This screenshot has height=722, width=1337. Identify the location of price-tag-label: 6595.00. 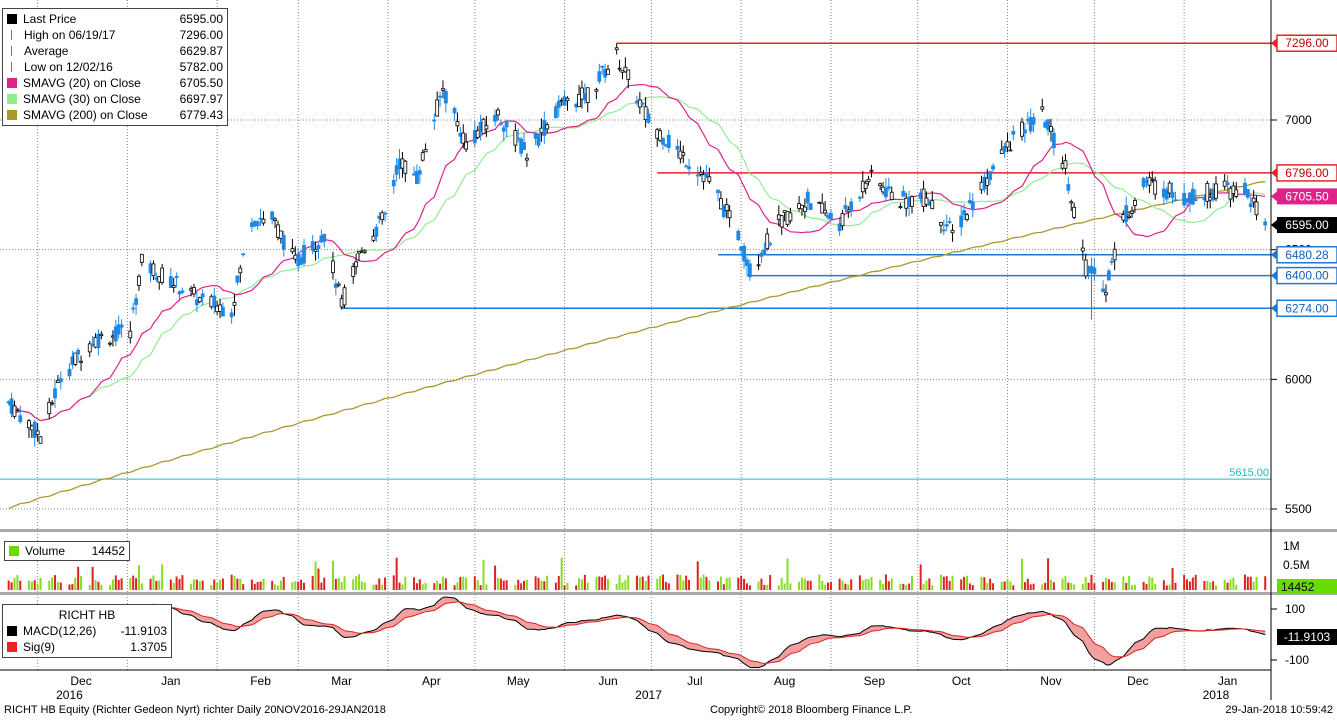
(1307, 225).